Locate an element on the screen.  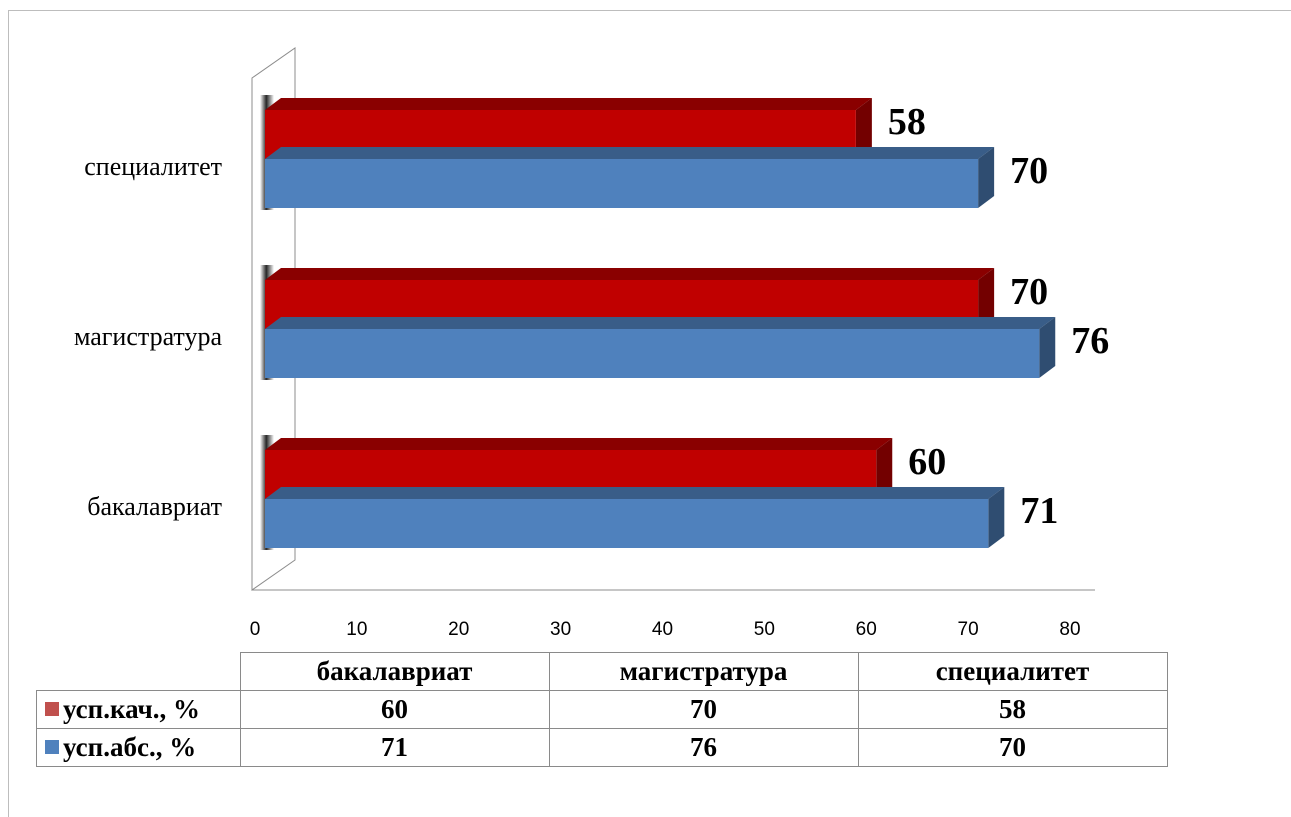
x-tick-label: 60 is located at coordinates (866, 629).